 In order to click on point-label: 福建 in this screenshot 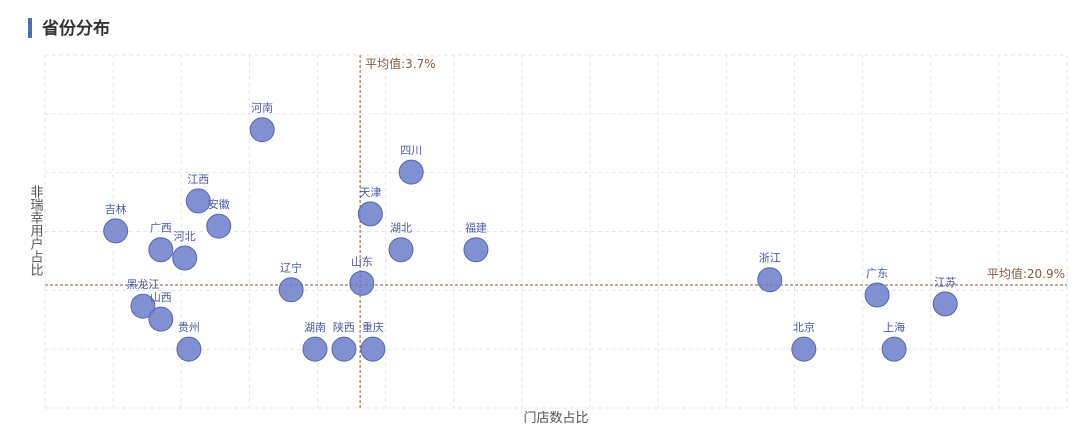, I will do `click(476, 228)`.